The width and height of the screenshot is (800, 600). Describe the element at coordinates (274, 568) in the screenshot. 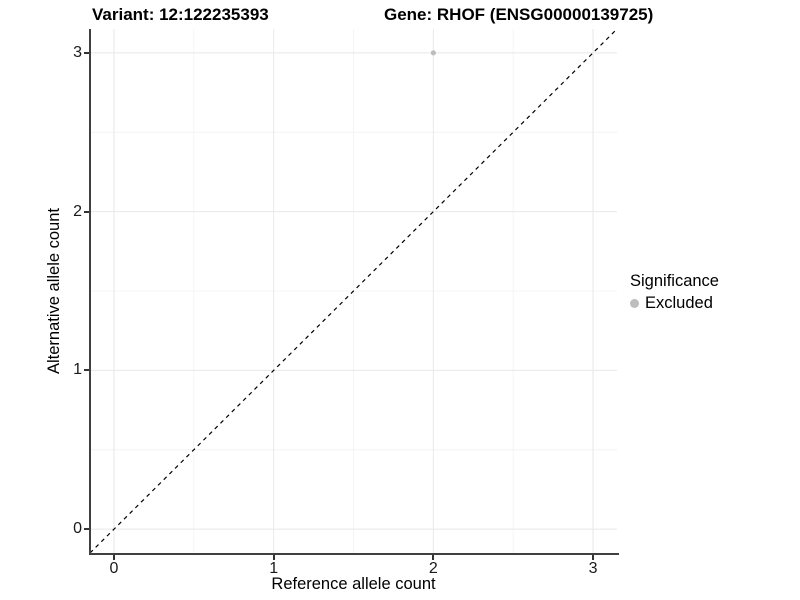

I see `x-tick-label: 1` at that location.